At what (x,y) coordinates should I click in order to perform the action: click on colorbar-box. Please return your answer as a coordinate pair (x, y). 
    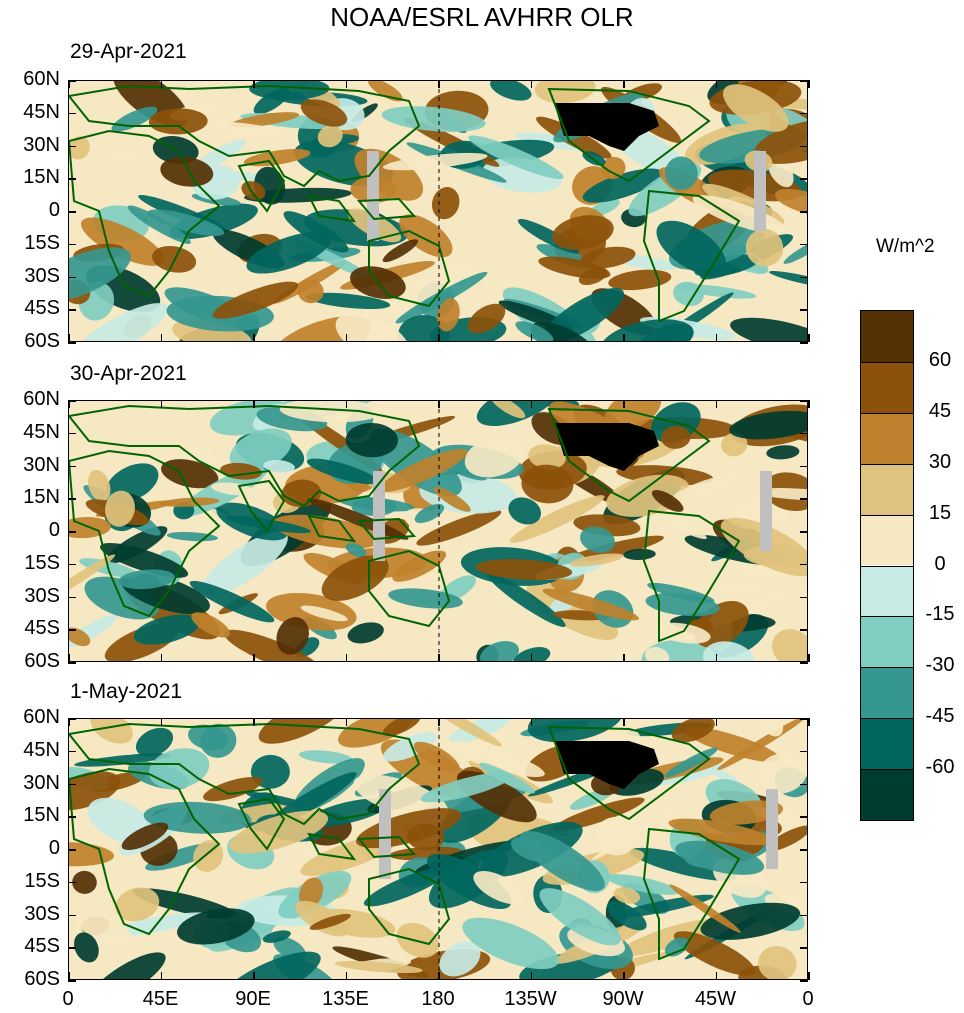
    Looking at the image, I should click on (887, 744).